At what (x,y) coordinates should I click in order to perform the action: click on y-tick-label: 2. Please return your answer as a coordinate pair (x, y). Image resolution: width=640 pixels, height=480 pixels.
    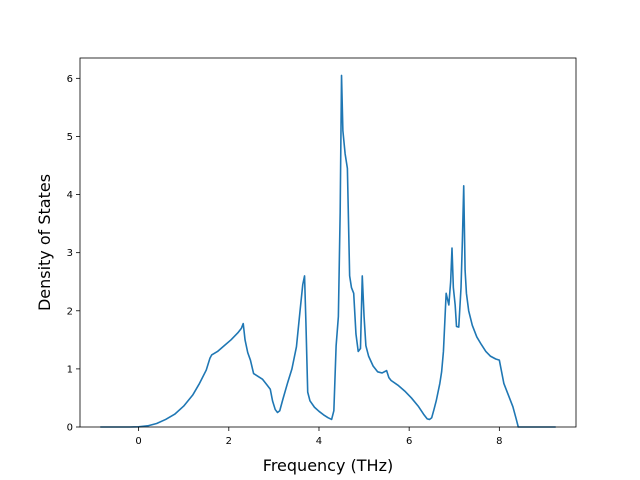
    Looking at the image, I should click on (70, 311).